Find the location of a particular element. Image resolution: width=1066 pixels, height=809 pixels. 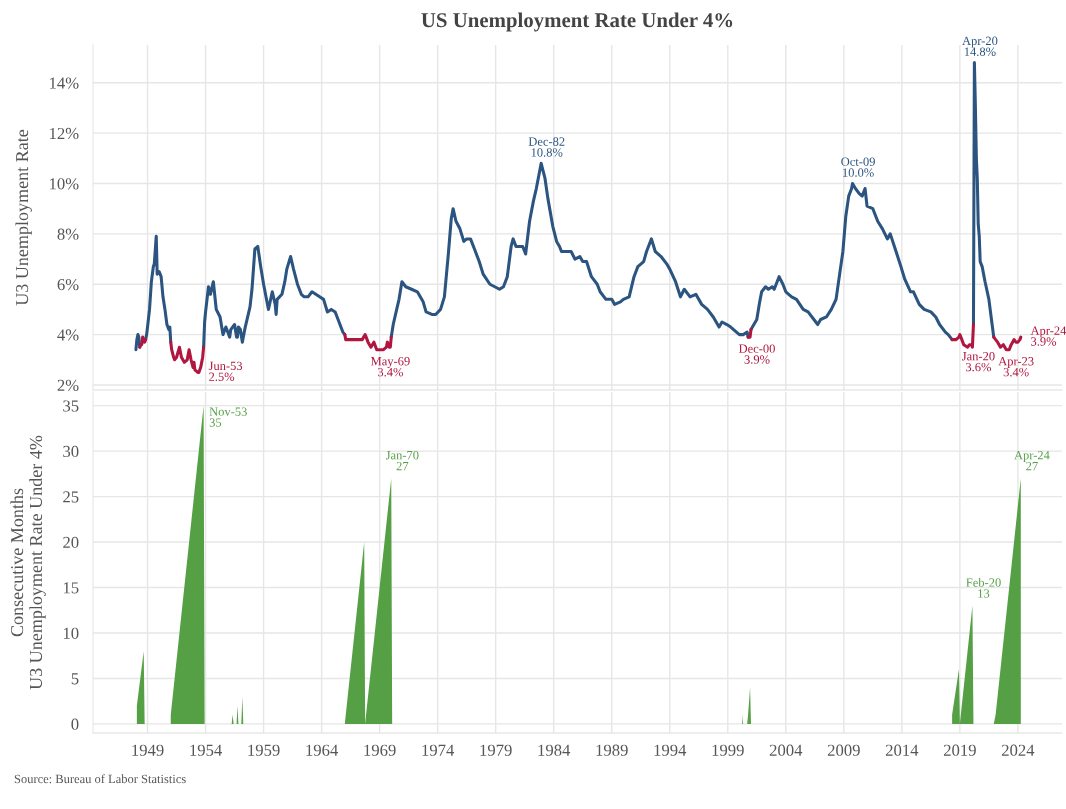

x-tick-label: 1964 is located at coordinates (322, 750).